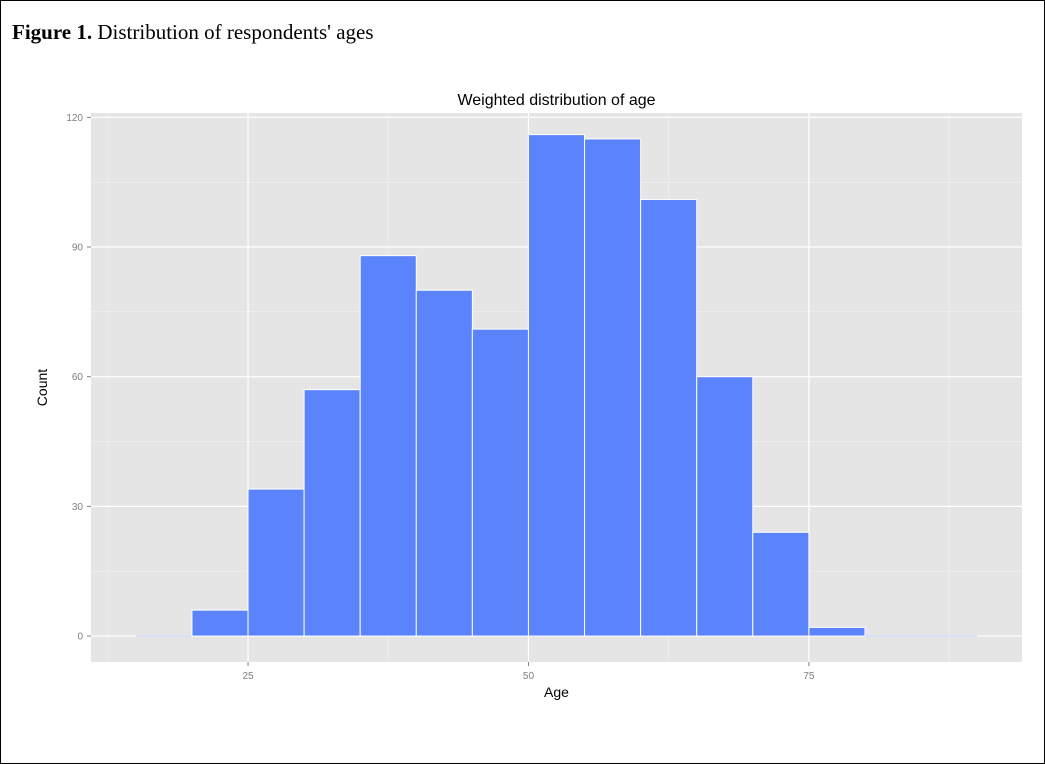 The image size is (1045, 764). What do you see at coordinates (248, 676) in the screenshot?
I see `x-tick-label: 25` at bounding box center [248, 676].